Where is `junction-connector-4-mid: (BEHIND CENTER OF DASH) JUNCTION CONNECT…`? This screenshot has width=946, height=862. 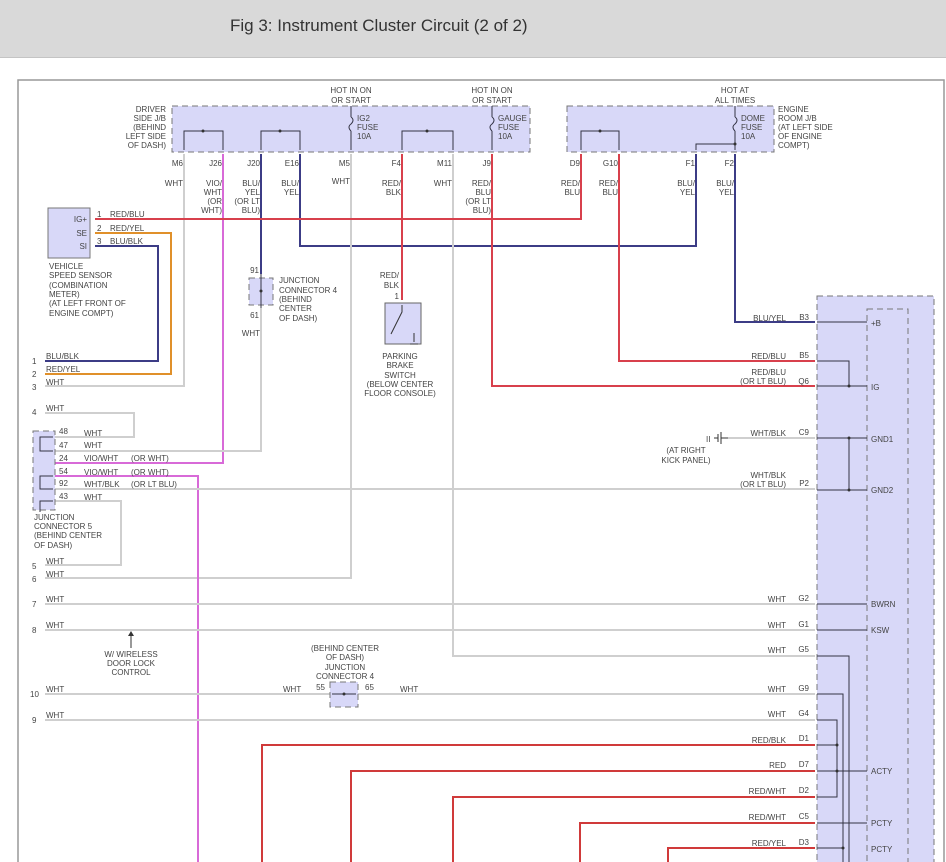
junction-connector-4-mid: (BEHIND CENTER OF DASH) JUNCTION CONNECT… is located at coordinates (350, 676).